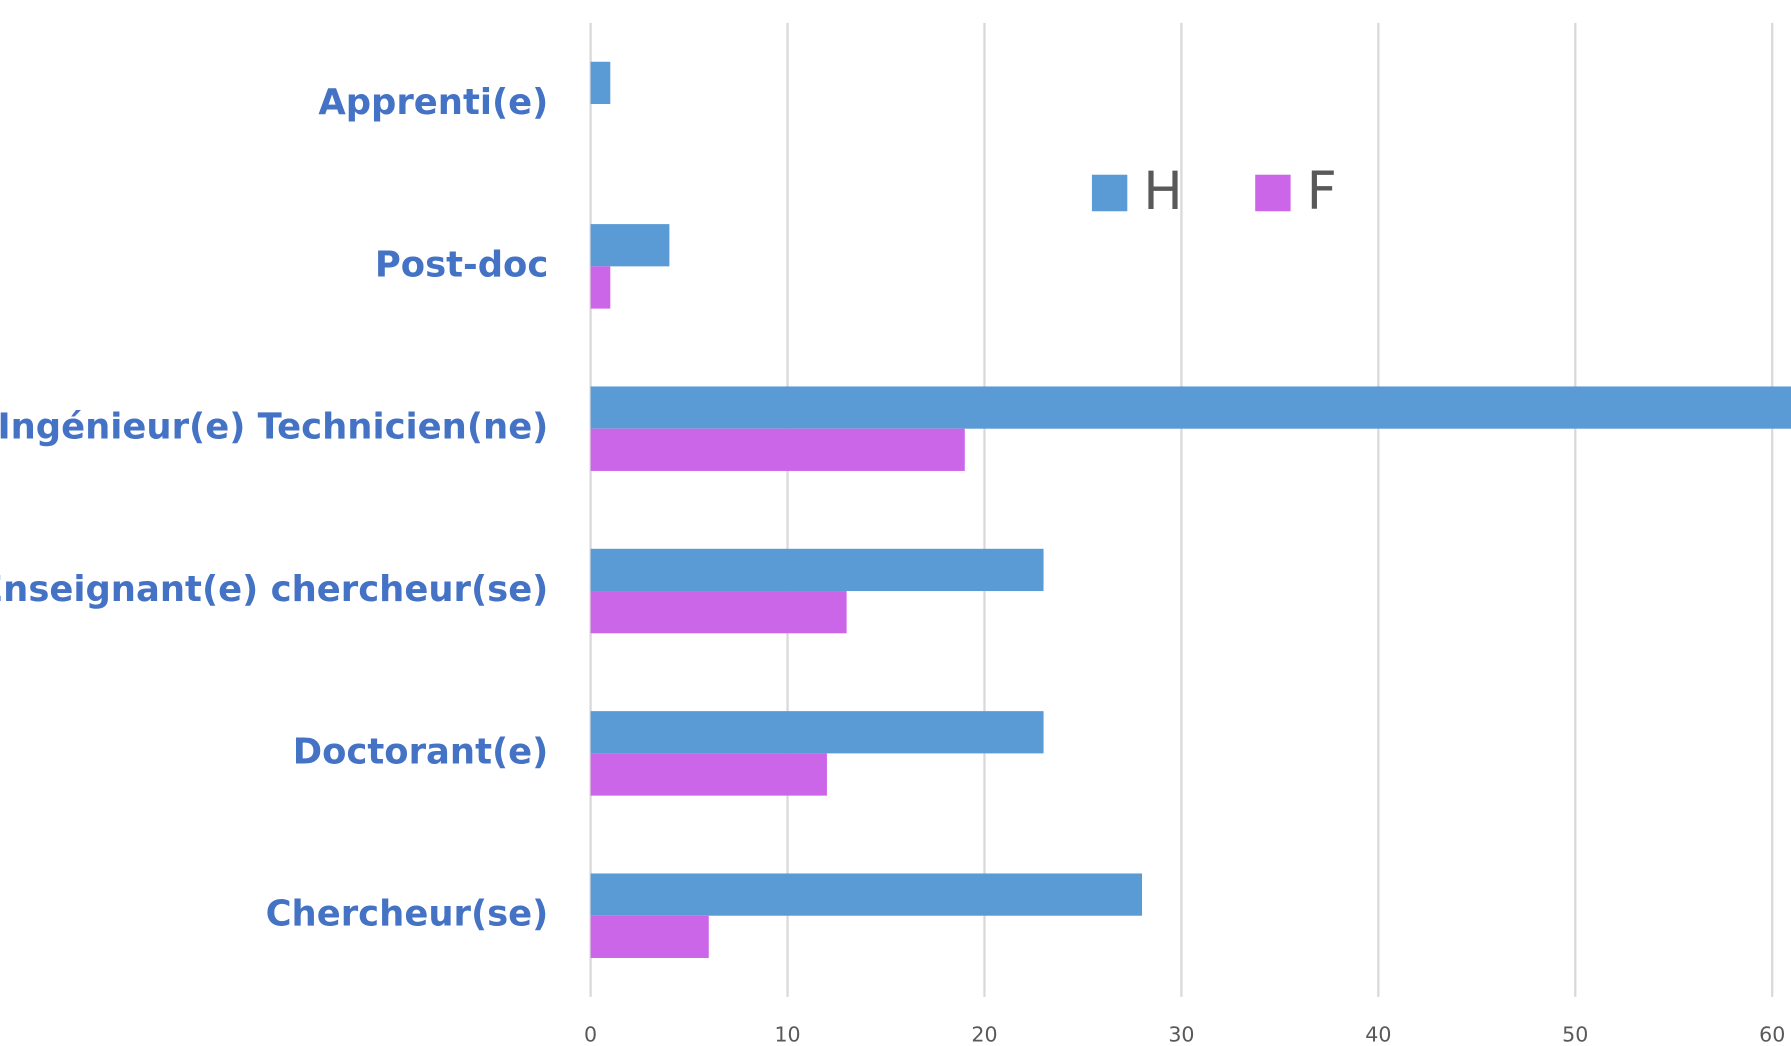  What do you see at coordinates (787, 1034) in the screenshot?
I see `x-tick-label: 10` at bounding box center [787, 1034].